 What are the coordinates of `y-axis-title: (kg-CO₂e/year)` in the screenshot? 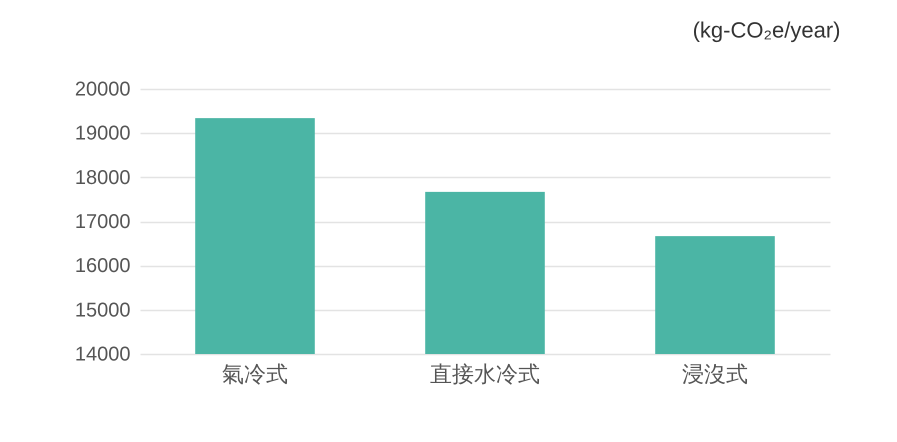 It's located at (766, 30).